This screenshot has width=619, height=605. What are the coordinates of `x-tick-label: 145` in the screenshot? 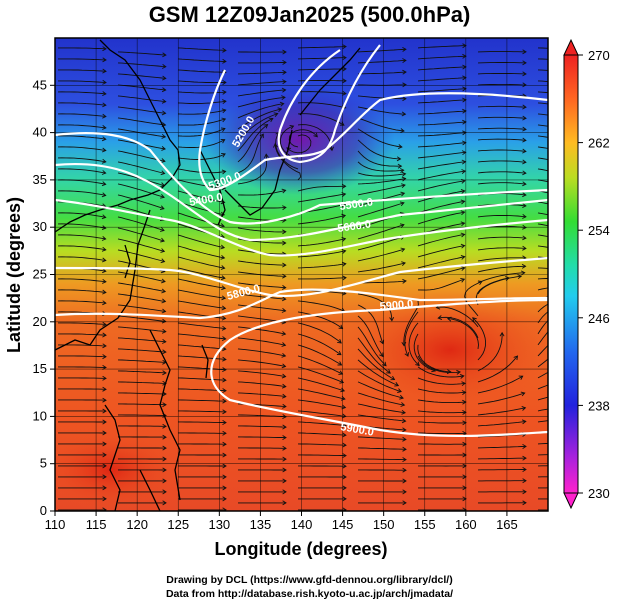 It's located at (343, 524).